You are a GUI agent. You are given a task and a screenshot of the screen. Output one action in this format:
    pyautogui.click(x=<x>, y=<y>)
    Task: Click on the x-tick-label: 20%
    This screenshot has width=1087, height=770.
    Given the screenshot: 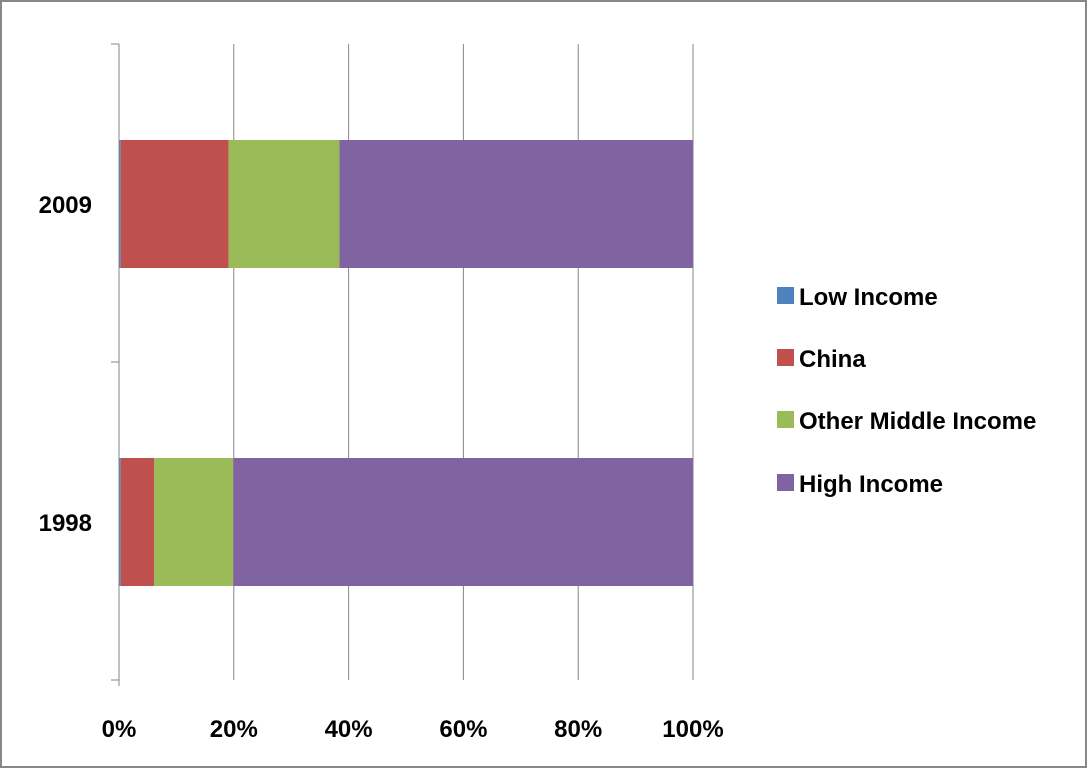 What is the action you would take?
    pyautogui.click(x=234, y=729)
    